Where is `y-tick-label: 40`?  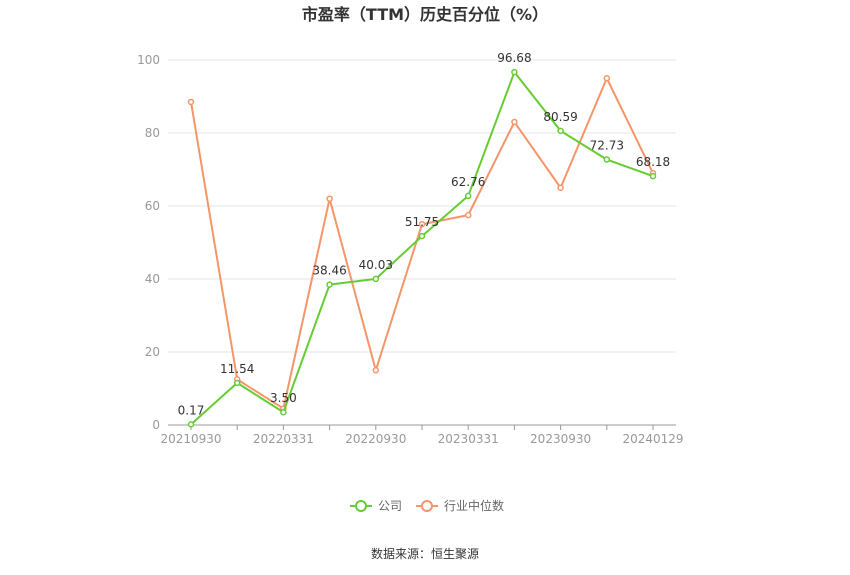
y-tick-label: 40 is located at coordinates (152, 279).